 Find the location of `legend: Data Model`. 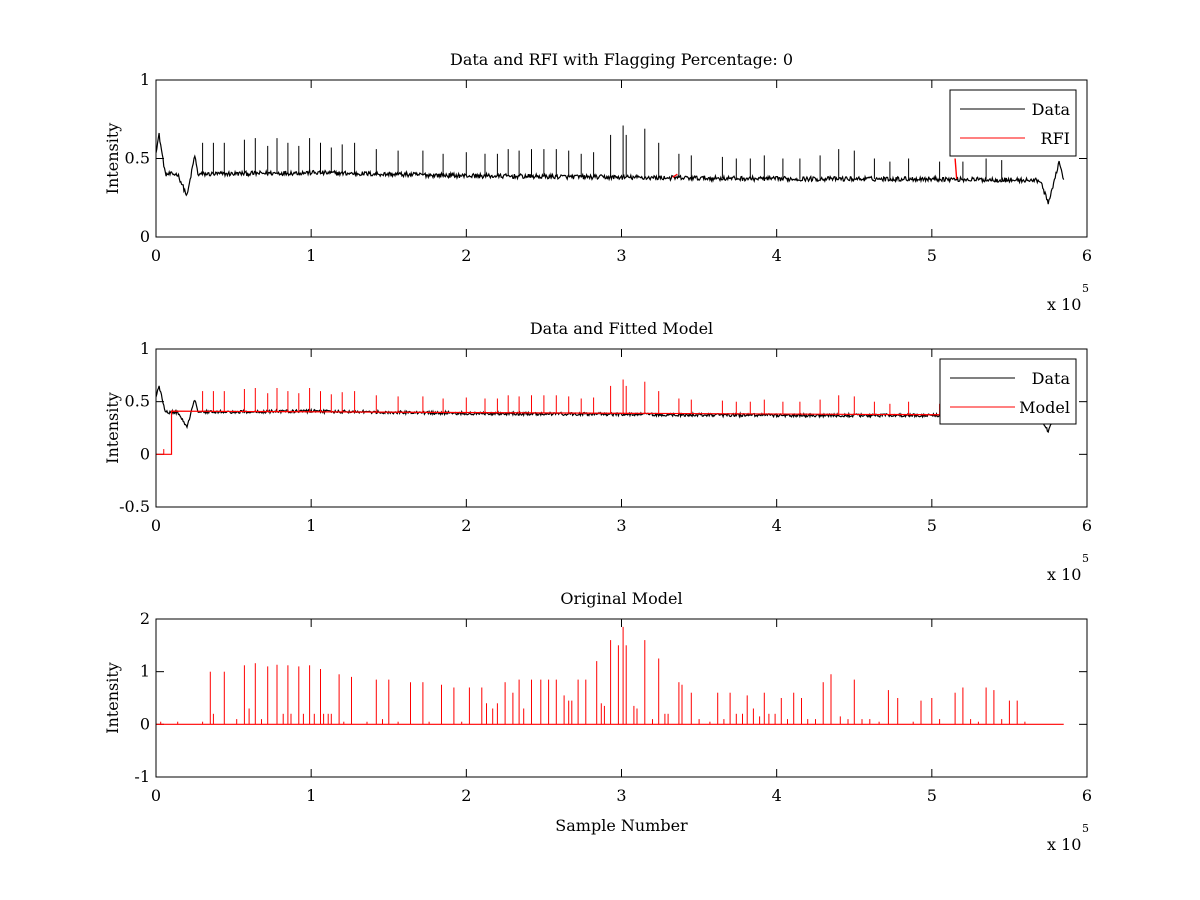

legend: Data Model is located at coordinates (1008, 391).